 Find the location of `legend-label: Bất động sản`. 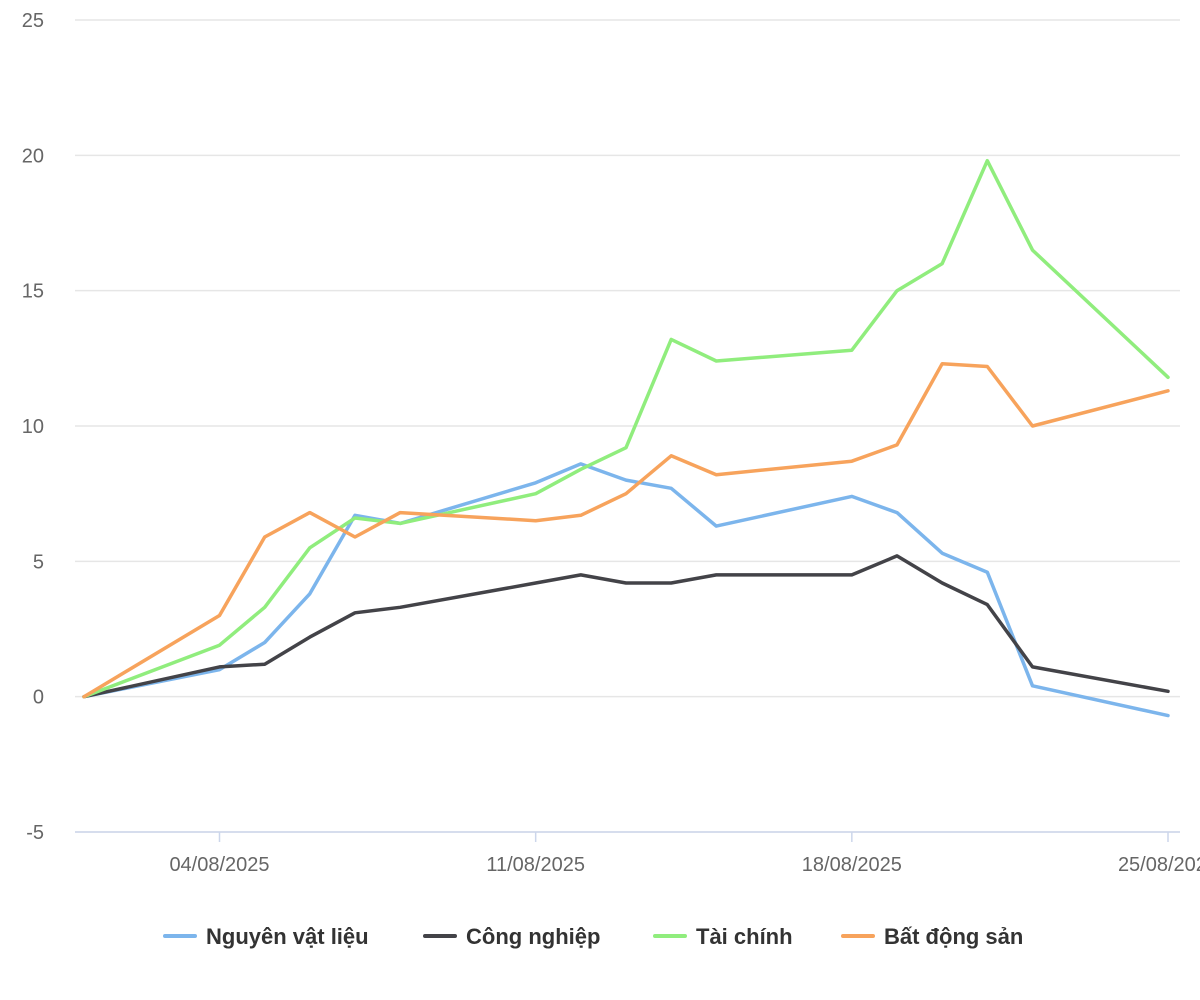

legend-label: Bất động sản is located at coordinates (953, 936).